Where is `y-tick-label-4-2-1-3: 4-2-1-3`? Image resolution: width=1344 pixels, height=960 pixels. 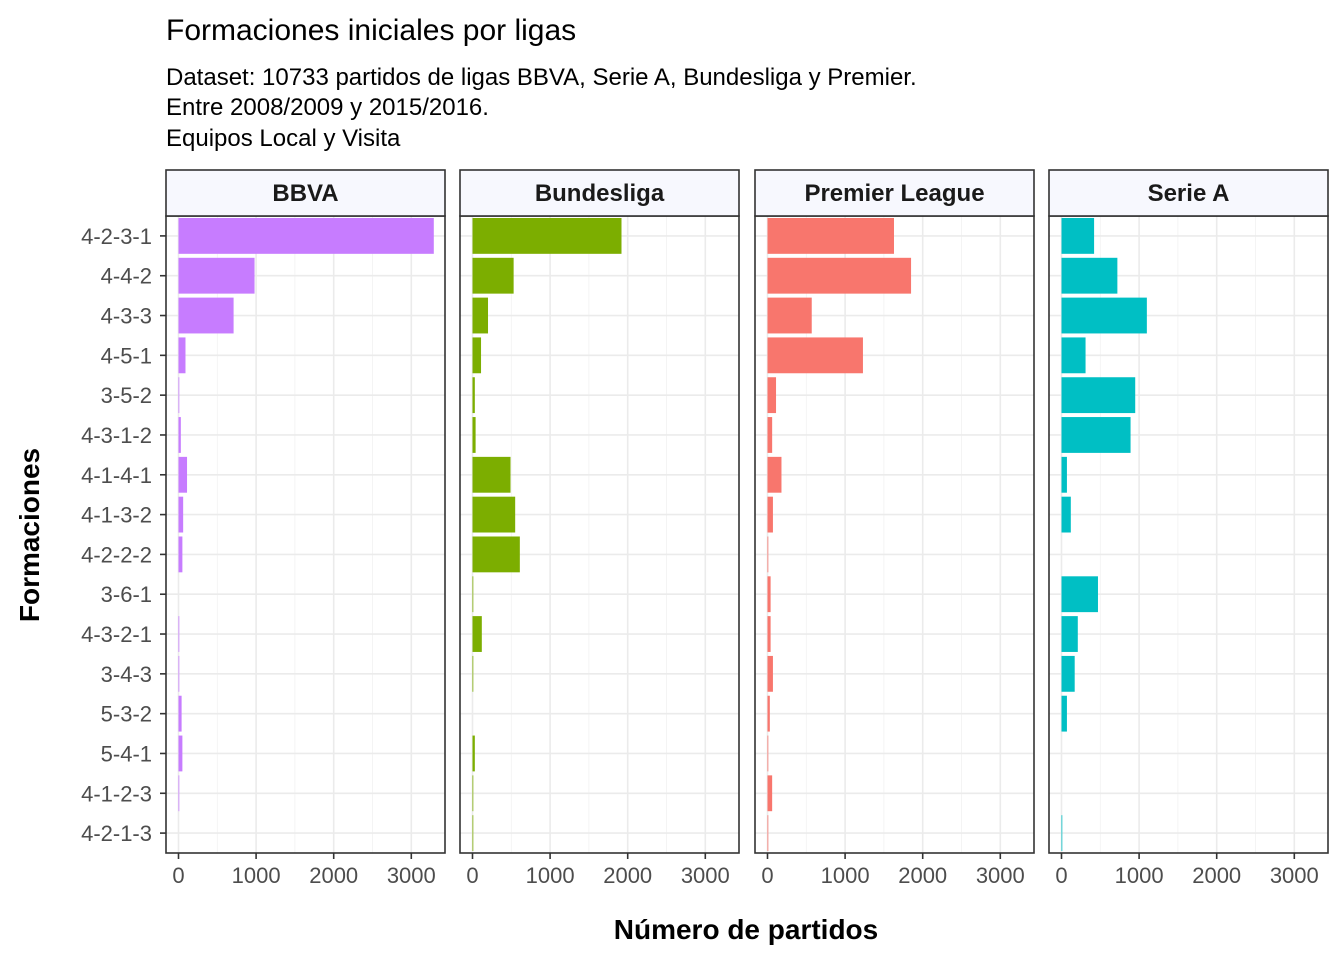 y-tick-label-4-2-1-3: 4-2-1-3 is located at coordinates (116, 833).